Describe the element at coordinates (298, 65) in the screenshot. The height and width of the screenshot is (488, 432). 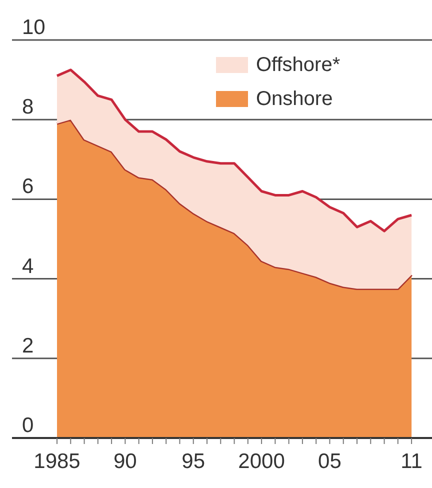
I see `legend-label: Offshore*` at that location.